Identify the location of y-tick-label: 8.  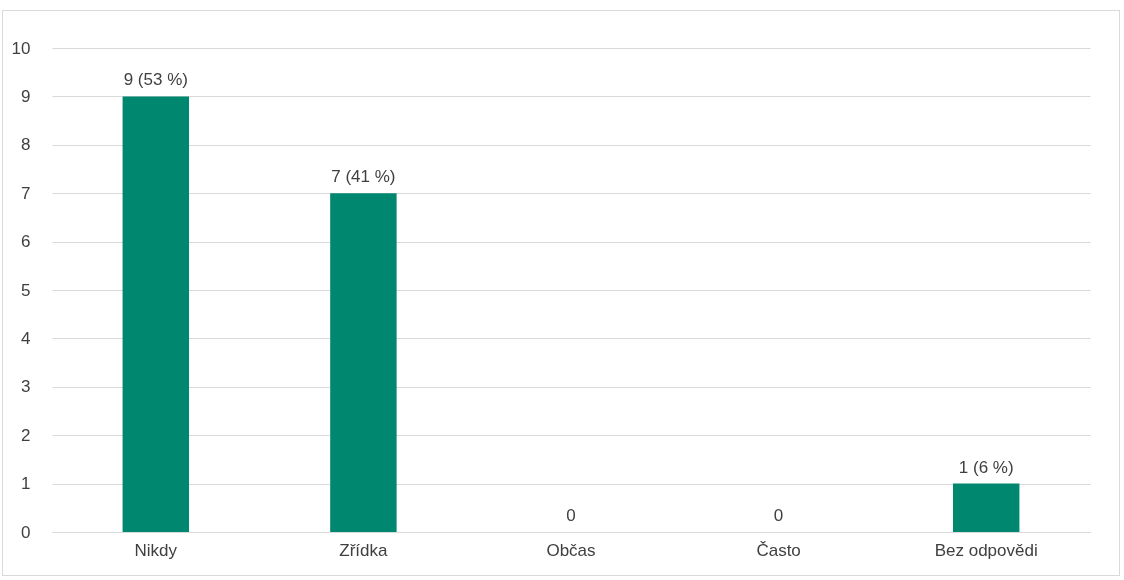
(26, 145).